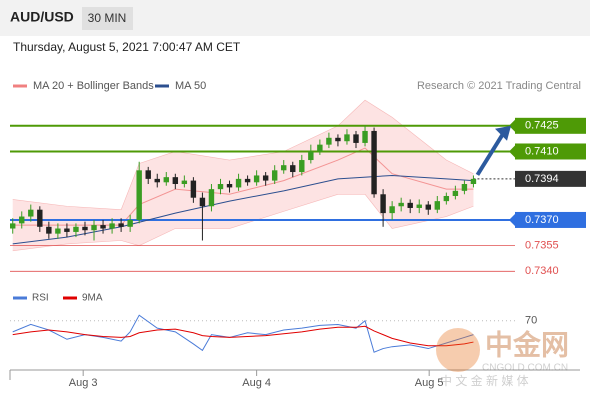 The width and height of the screenshot is (590, 405). Describe the element at coordinates (499, 86) in the screenshot. I see `copyright: Research © 2021 Trading Central` at that location.